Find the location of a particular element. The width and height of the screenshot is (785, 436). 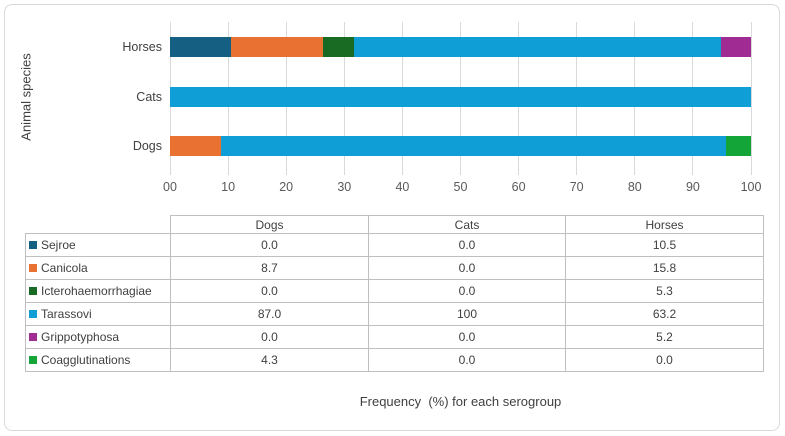

x-axis-ticks: 00 10 20 30 40 50 60 70 80 90 100 is located at coordinates (462, 188).